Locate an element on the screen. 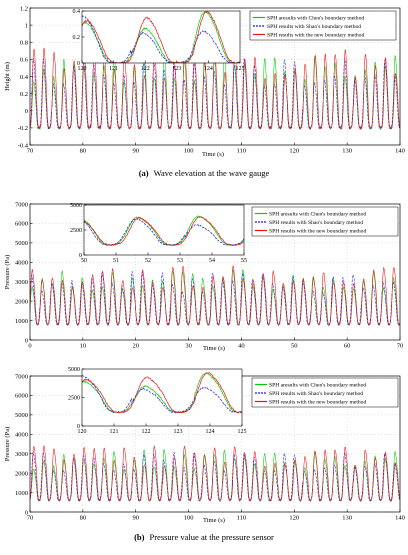 This screenshot has width=408, height=555. chart-1-inset-xtick-label: 120 is located at coordinates (82, 69).